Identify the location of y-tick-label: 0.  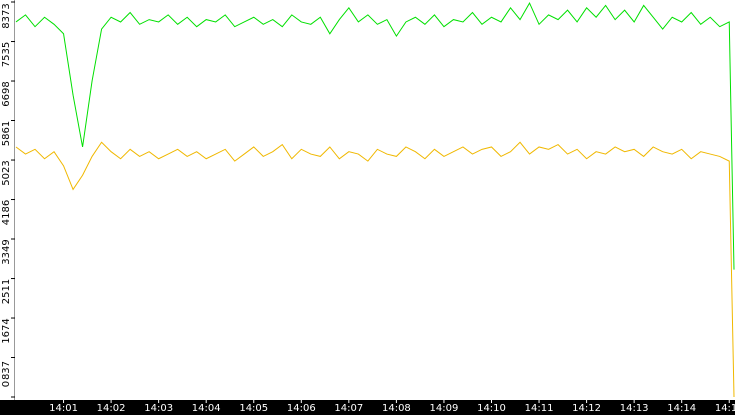
(6, 384).